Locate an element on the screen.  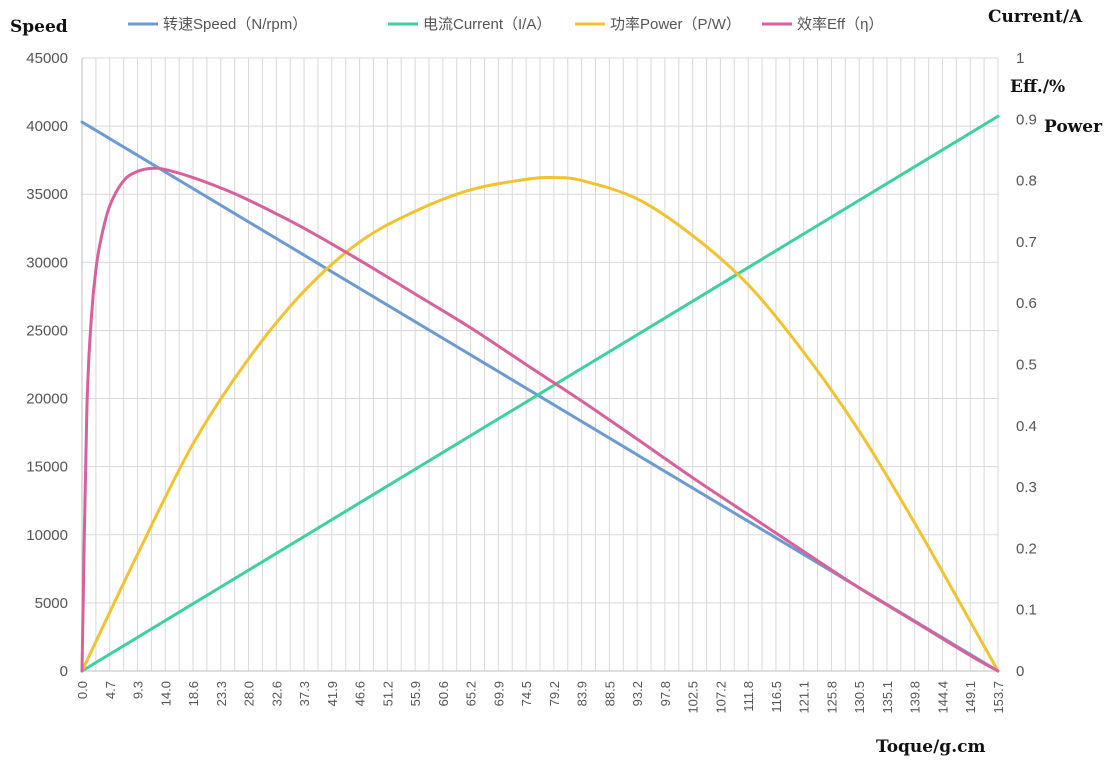
x-tick-label: 130.5 is located at coordinates (859, 697).